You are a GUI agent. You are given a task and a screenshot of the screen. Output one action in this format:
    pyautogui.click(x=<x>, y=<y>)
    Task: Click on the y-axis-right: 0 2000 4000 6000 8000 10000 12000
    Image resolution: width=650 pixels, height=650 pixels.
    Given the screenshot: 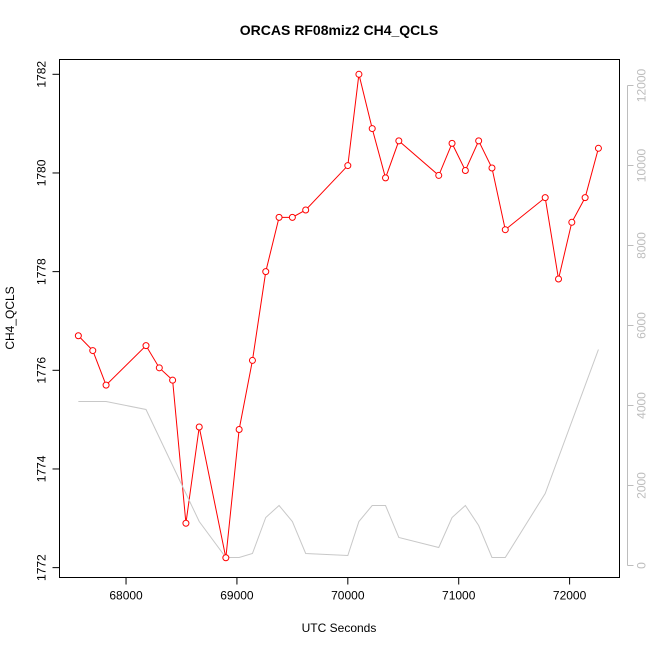 What is the action you would take?
    pyautogui.click(x=638, y=318)
    